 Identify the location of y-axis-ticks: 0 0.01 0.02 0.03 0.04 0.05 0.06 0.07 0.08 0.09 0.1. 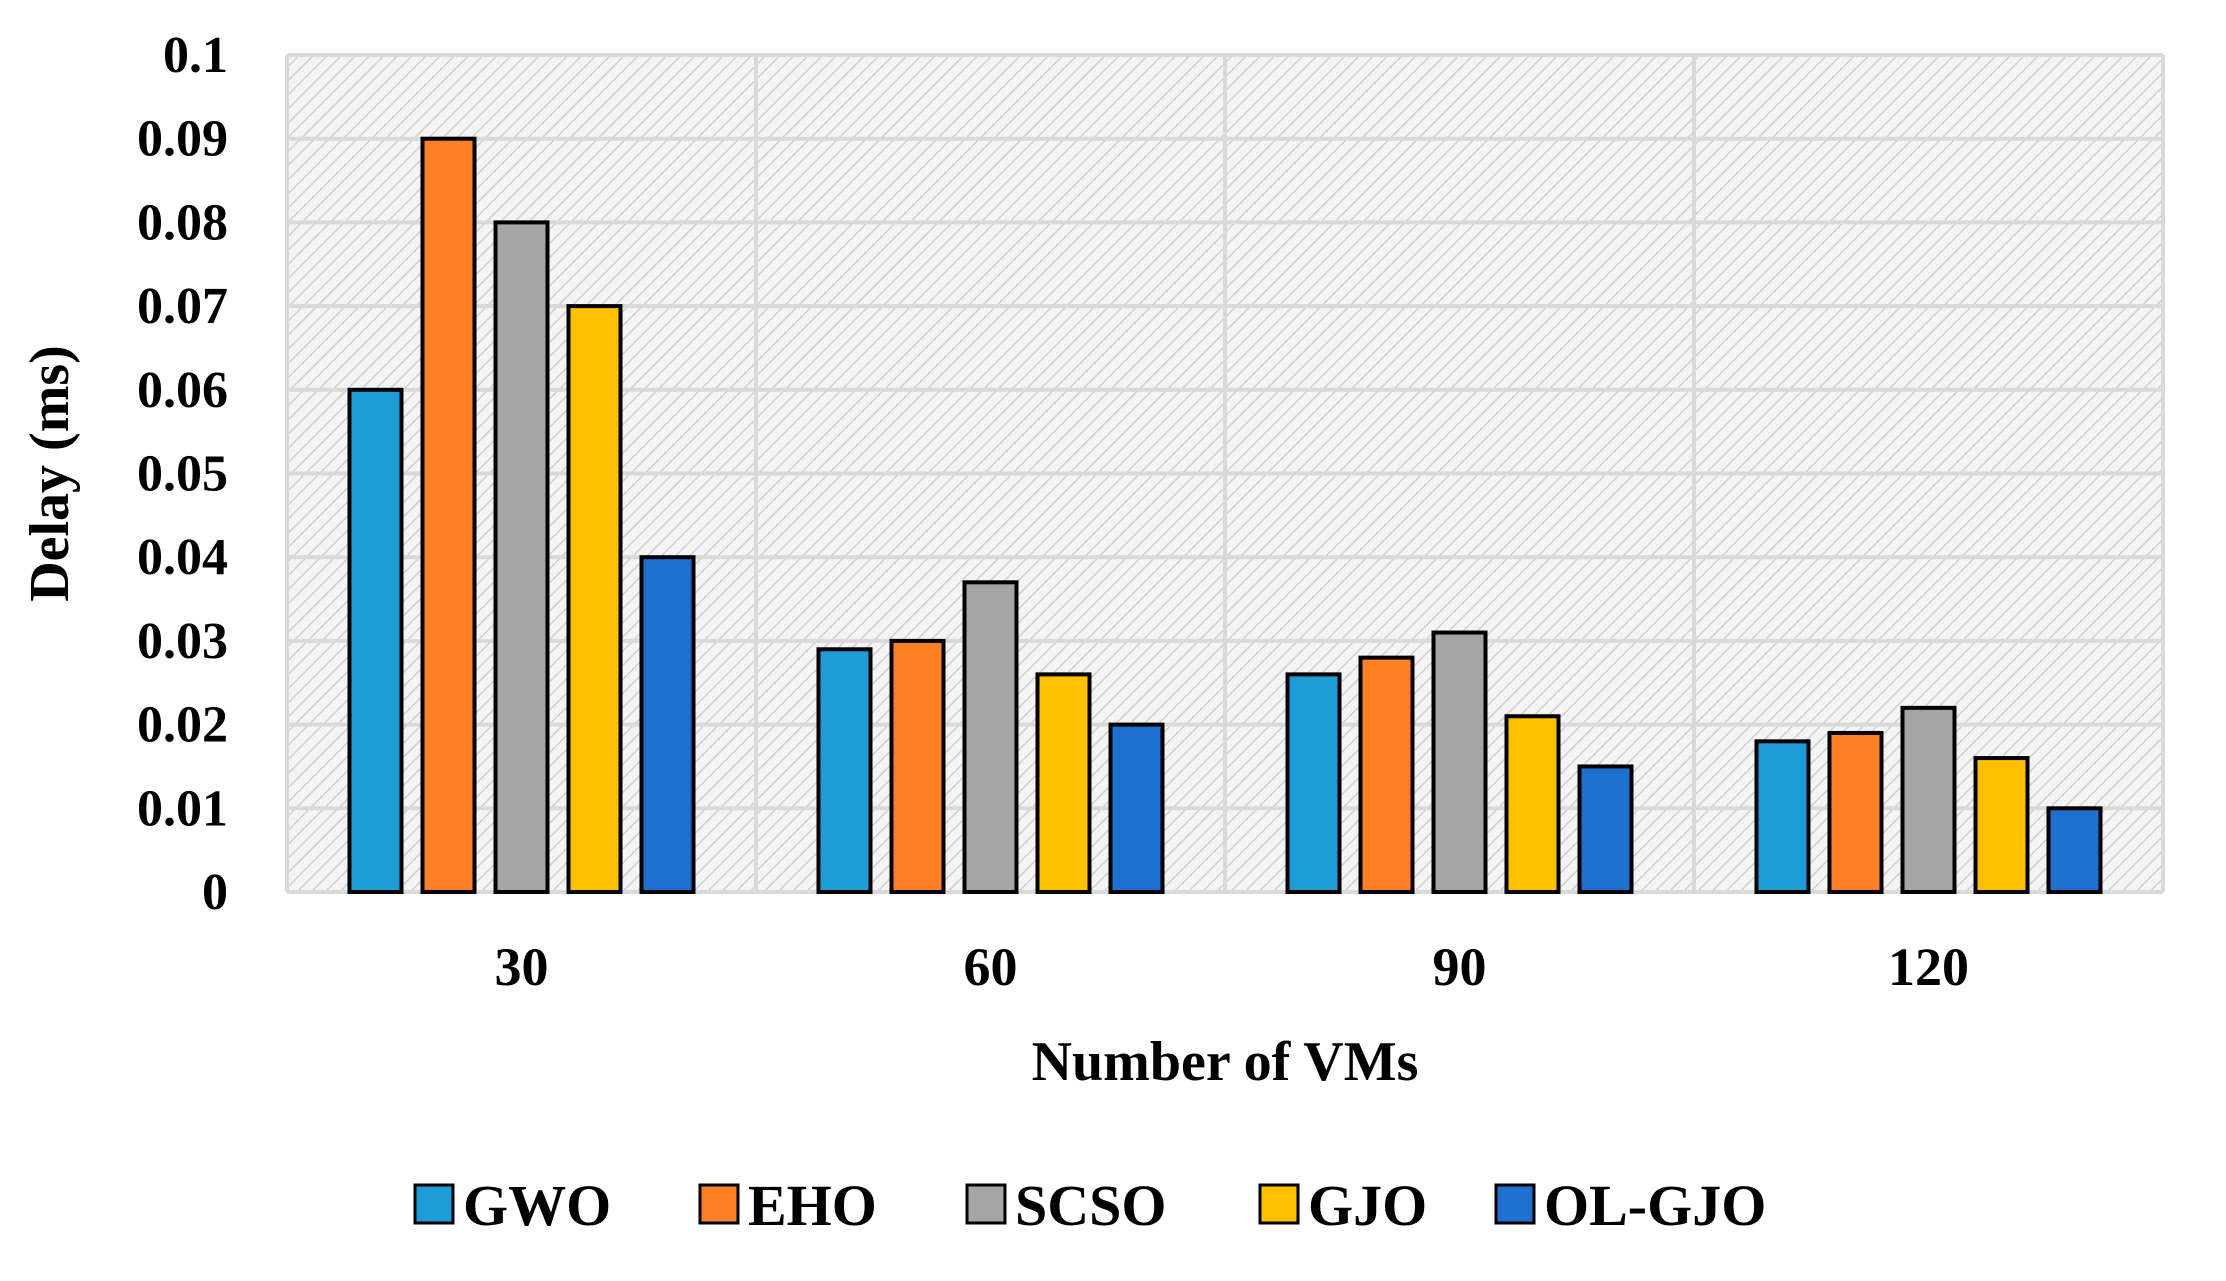
(182, 474).